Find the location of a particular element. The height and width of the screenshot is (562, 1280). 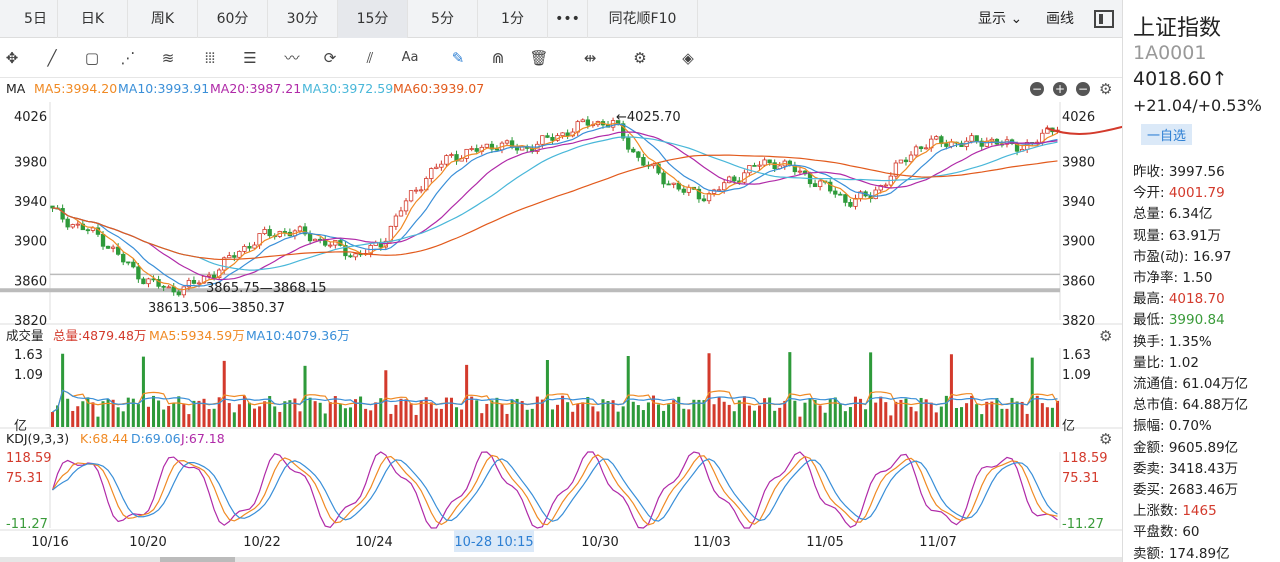

tab-5: 15分 is located at coordinates (373, 19).